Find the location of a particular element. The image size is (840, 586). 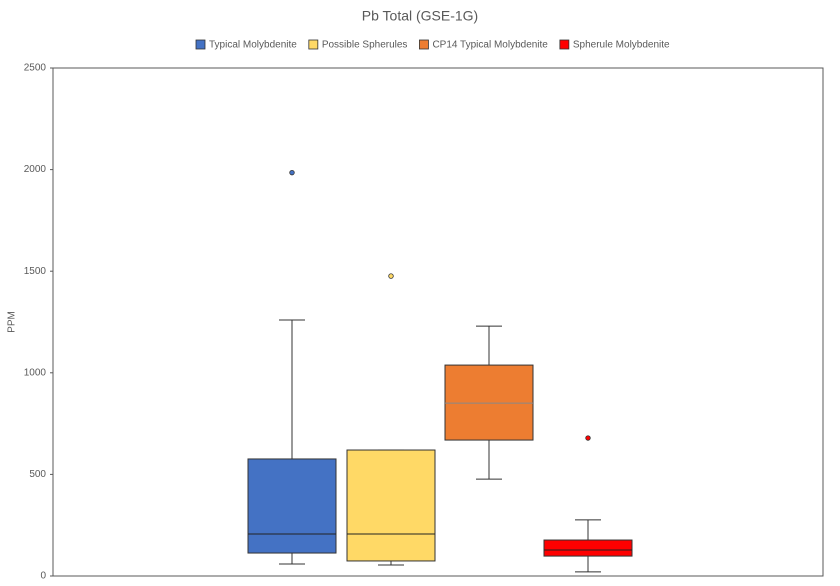

y-tick-label: 0 is located at coordinates (43, 576).